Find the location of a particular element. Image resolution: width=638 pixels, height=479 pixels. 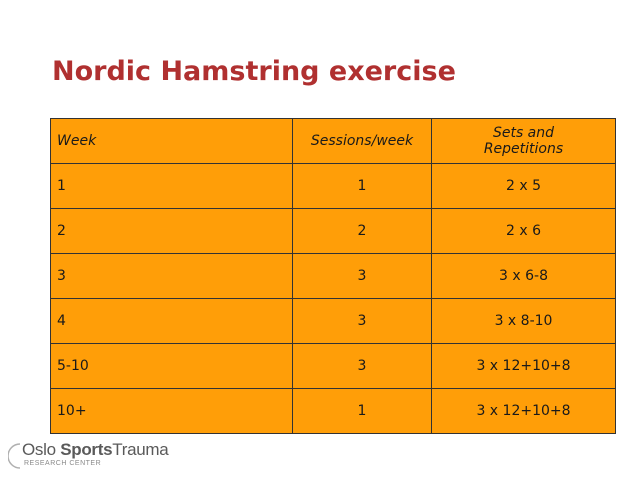

cell-week: 2 is located at coordinates (171, 231).